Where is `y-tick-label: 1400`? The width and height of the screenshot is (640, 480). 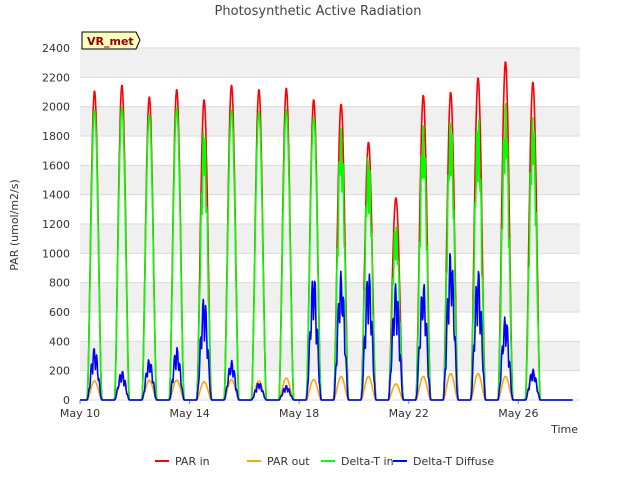 y-tick-label: 1400 is located at coordinates (56, 195).